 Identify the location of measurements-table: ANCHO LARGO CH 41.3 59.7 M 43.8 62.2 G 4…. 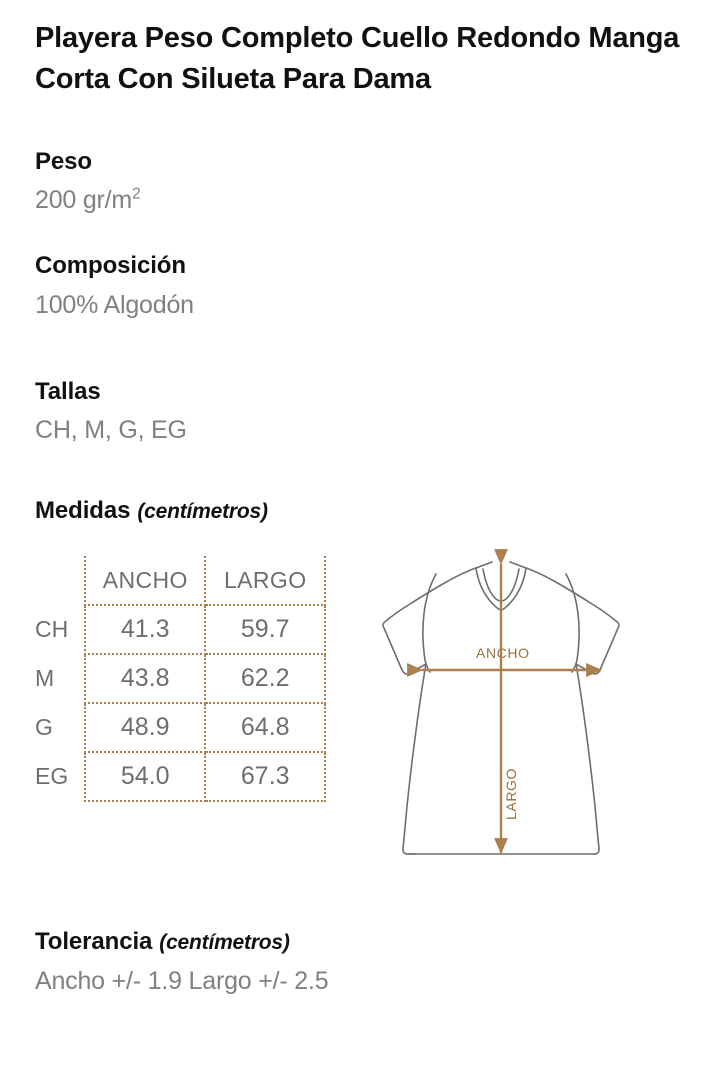
(179, 679).